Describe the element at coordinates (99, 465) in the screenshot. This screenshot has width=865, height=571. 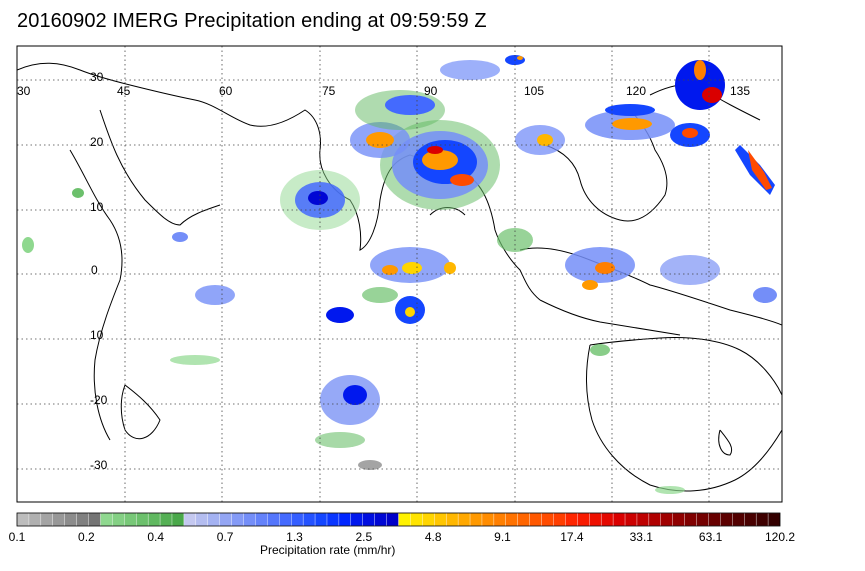
I see `lat-label: -30` at that location.